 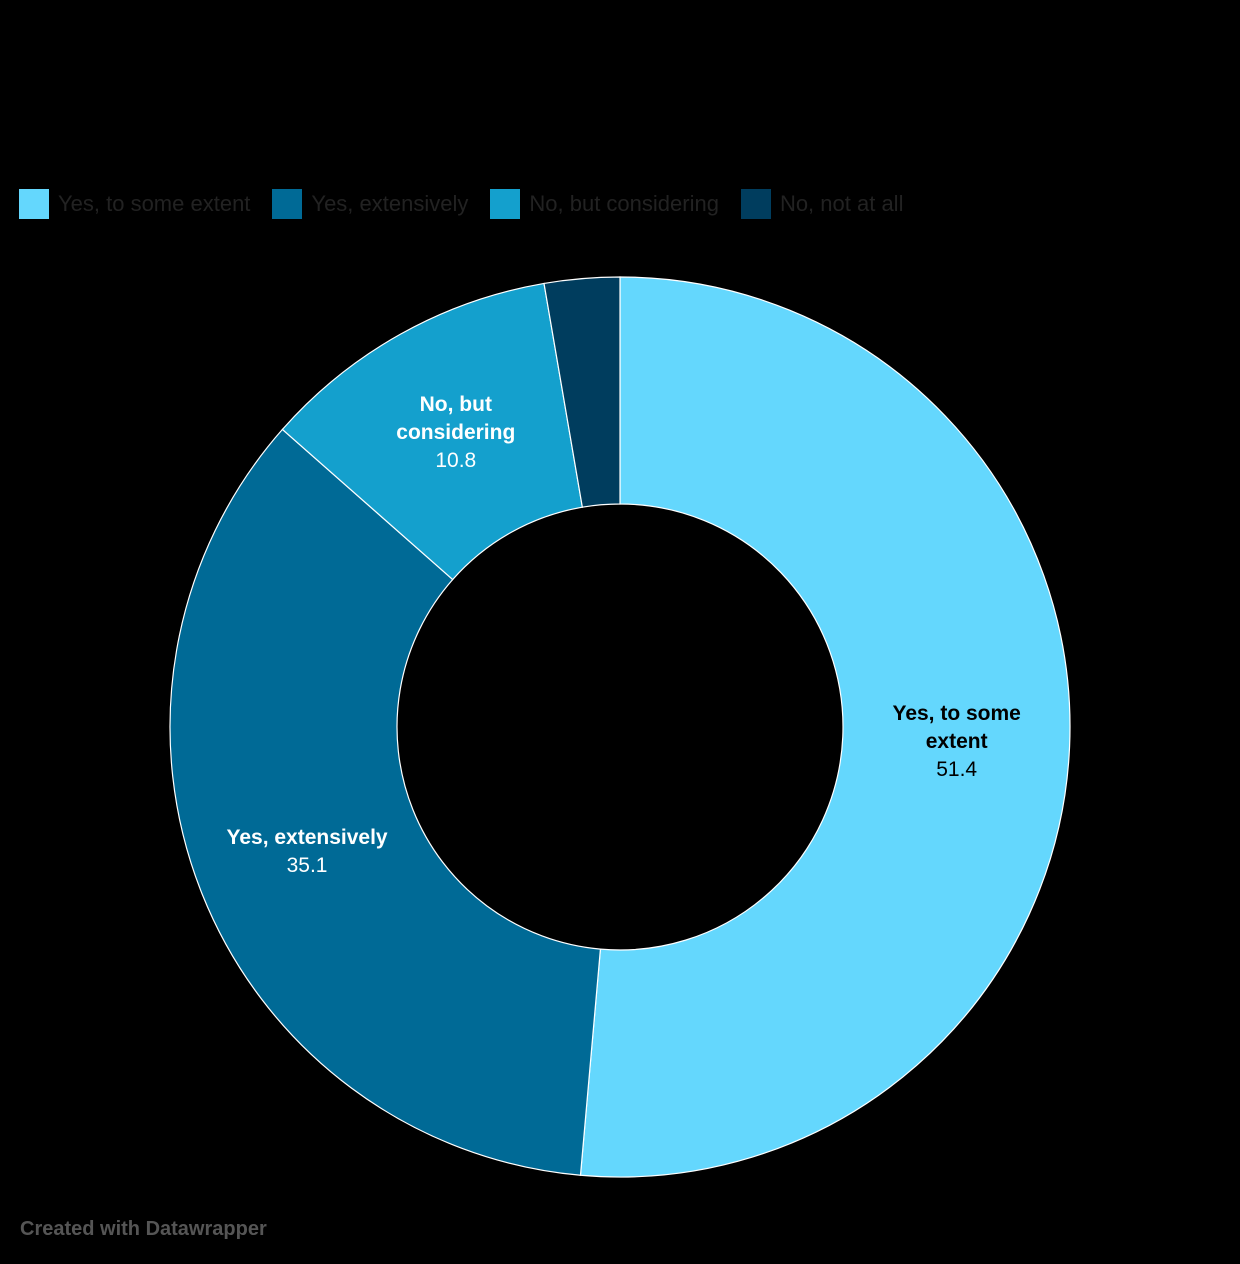 I want to click on slice-label: No, but considering 10.8, so click(x=456, y=433).